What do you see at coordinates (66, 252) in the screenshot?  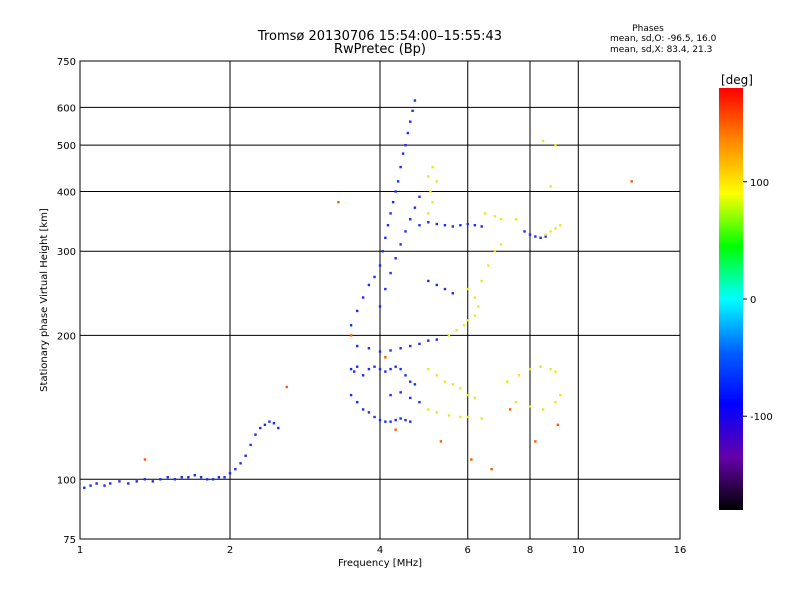 I see `y-tick-label: 300` at bounding box center [66, 252].